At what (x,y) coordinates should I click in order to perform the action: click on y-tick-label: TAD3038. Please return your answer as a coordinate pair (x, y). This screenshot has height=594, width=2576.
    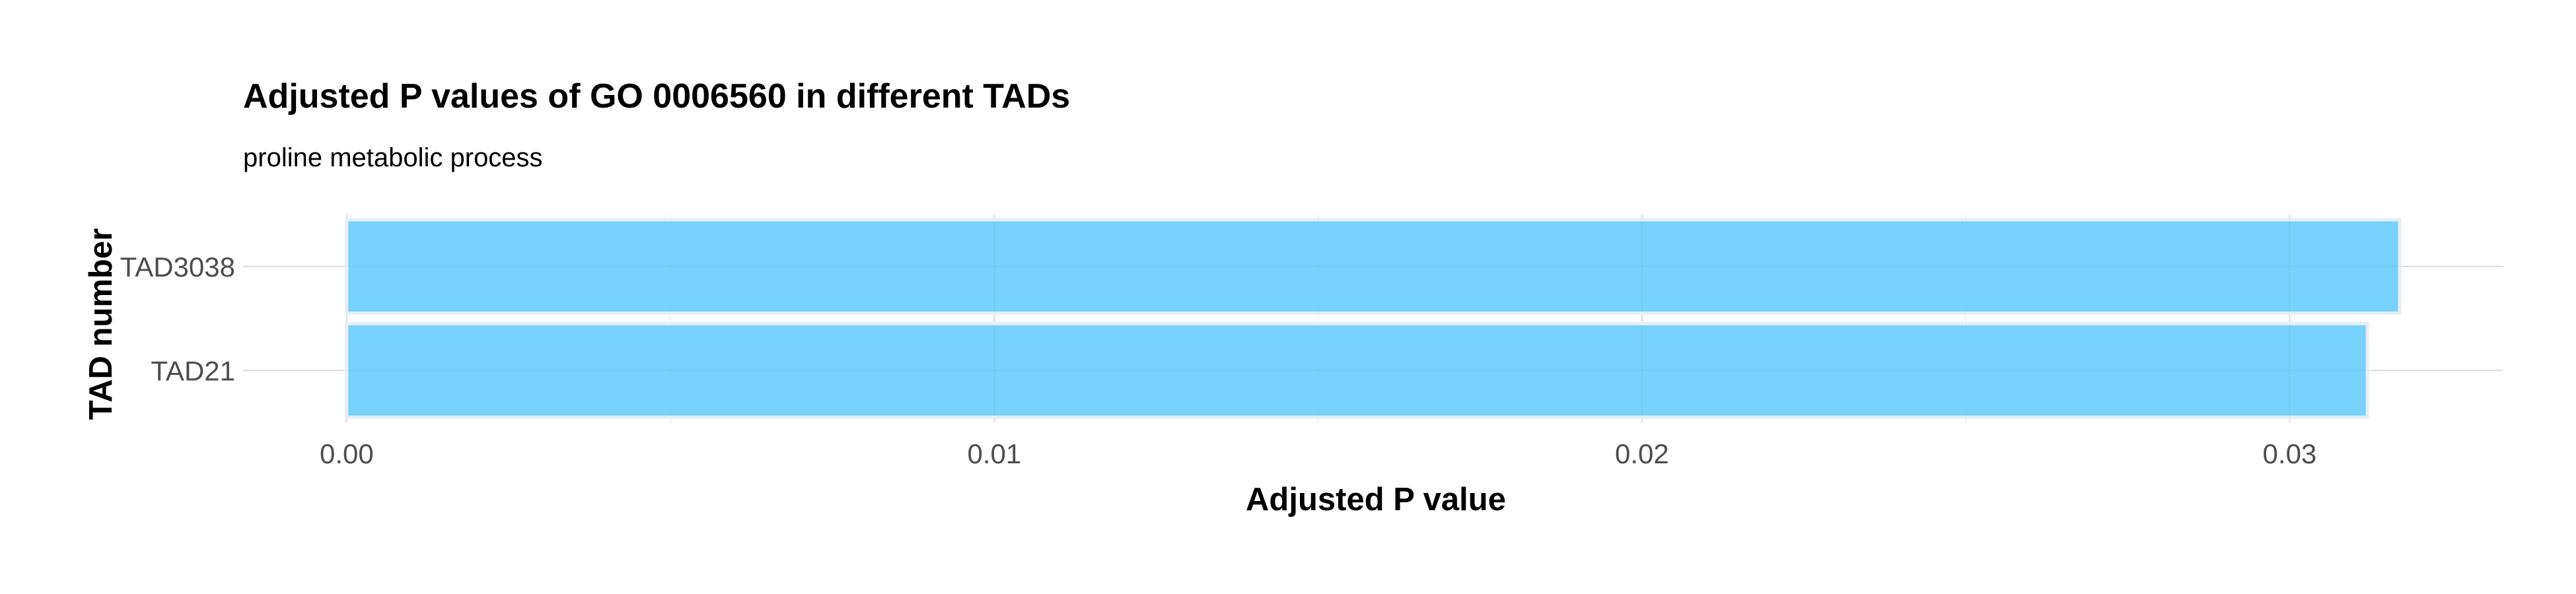
    Looking at the image, I should click on (177, 266).